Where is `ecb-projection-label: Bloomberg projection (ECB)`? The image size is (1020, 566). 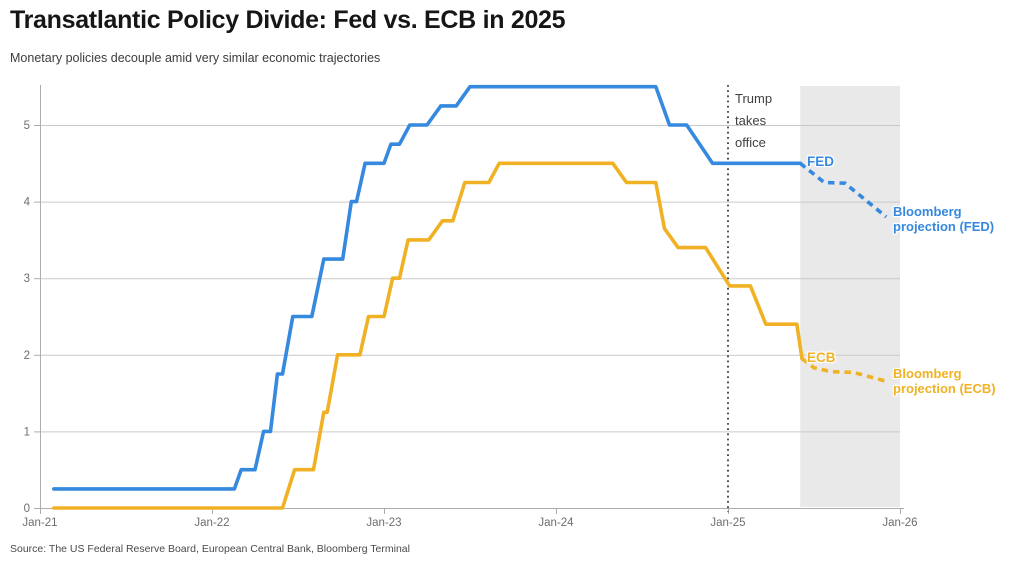 ecb-projection-label: Bloomberg projection (ECB) is located at coordinates (944, 381).